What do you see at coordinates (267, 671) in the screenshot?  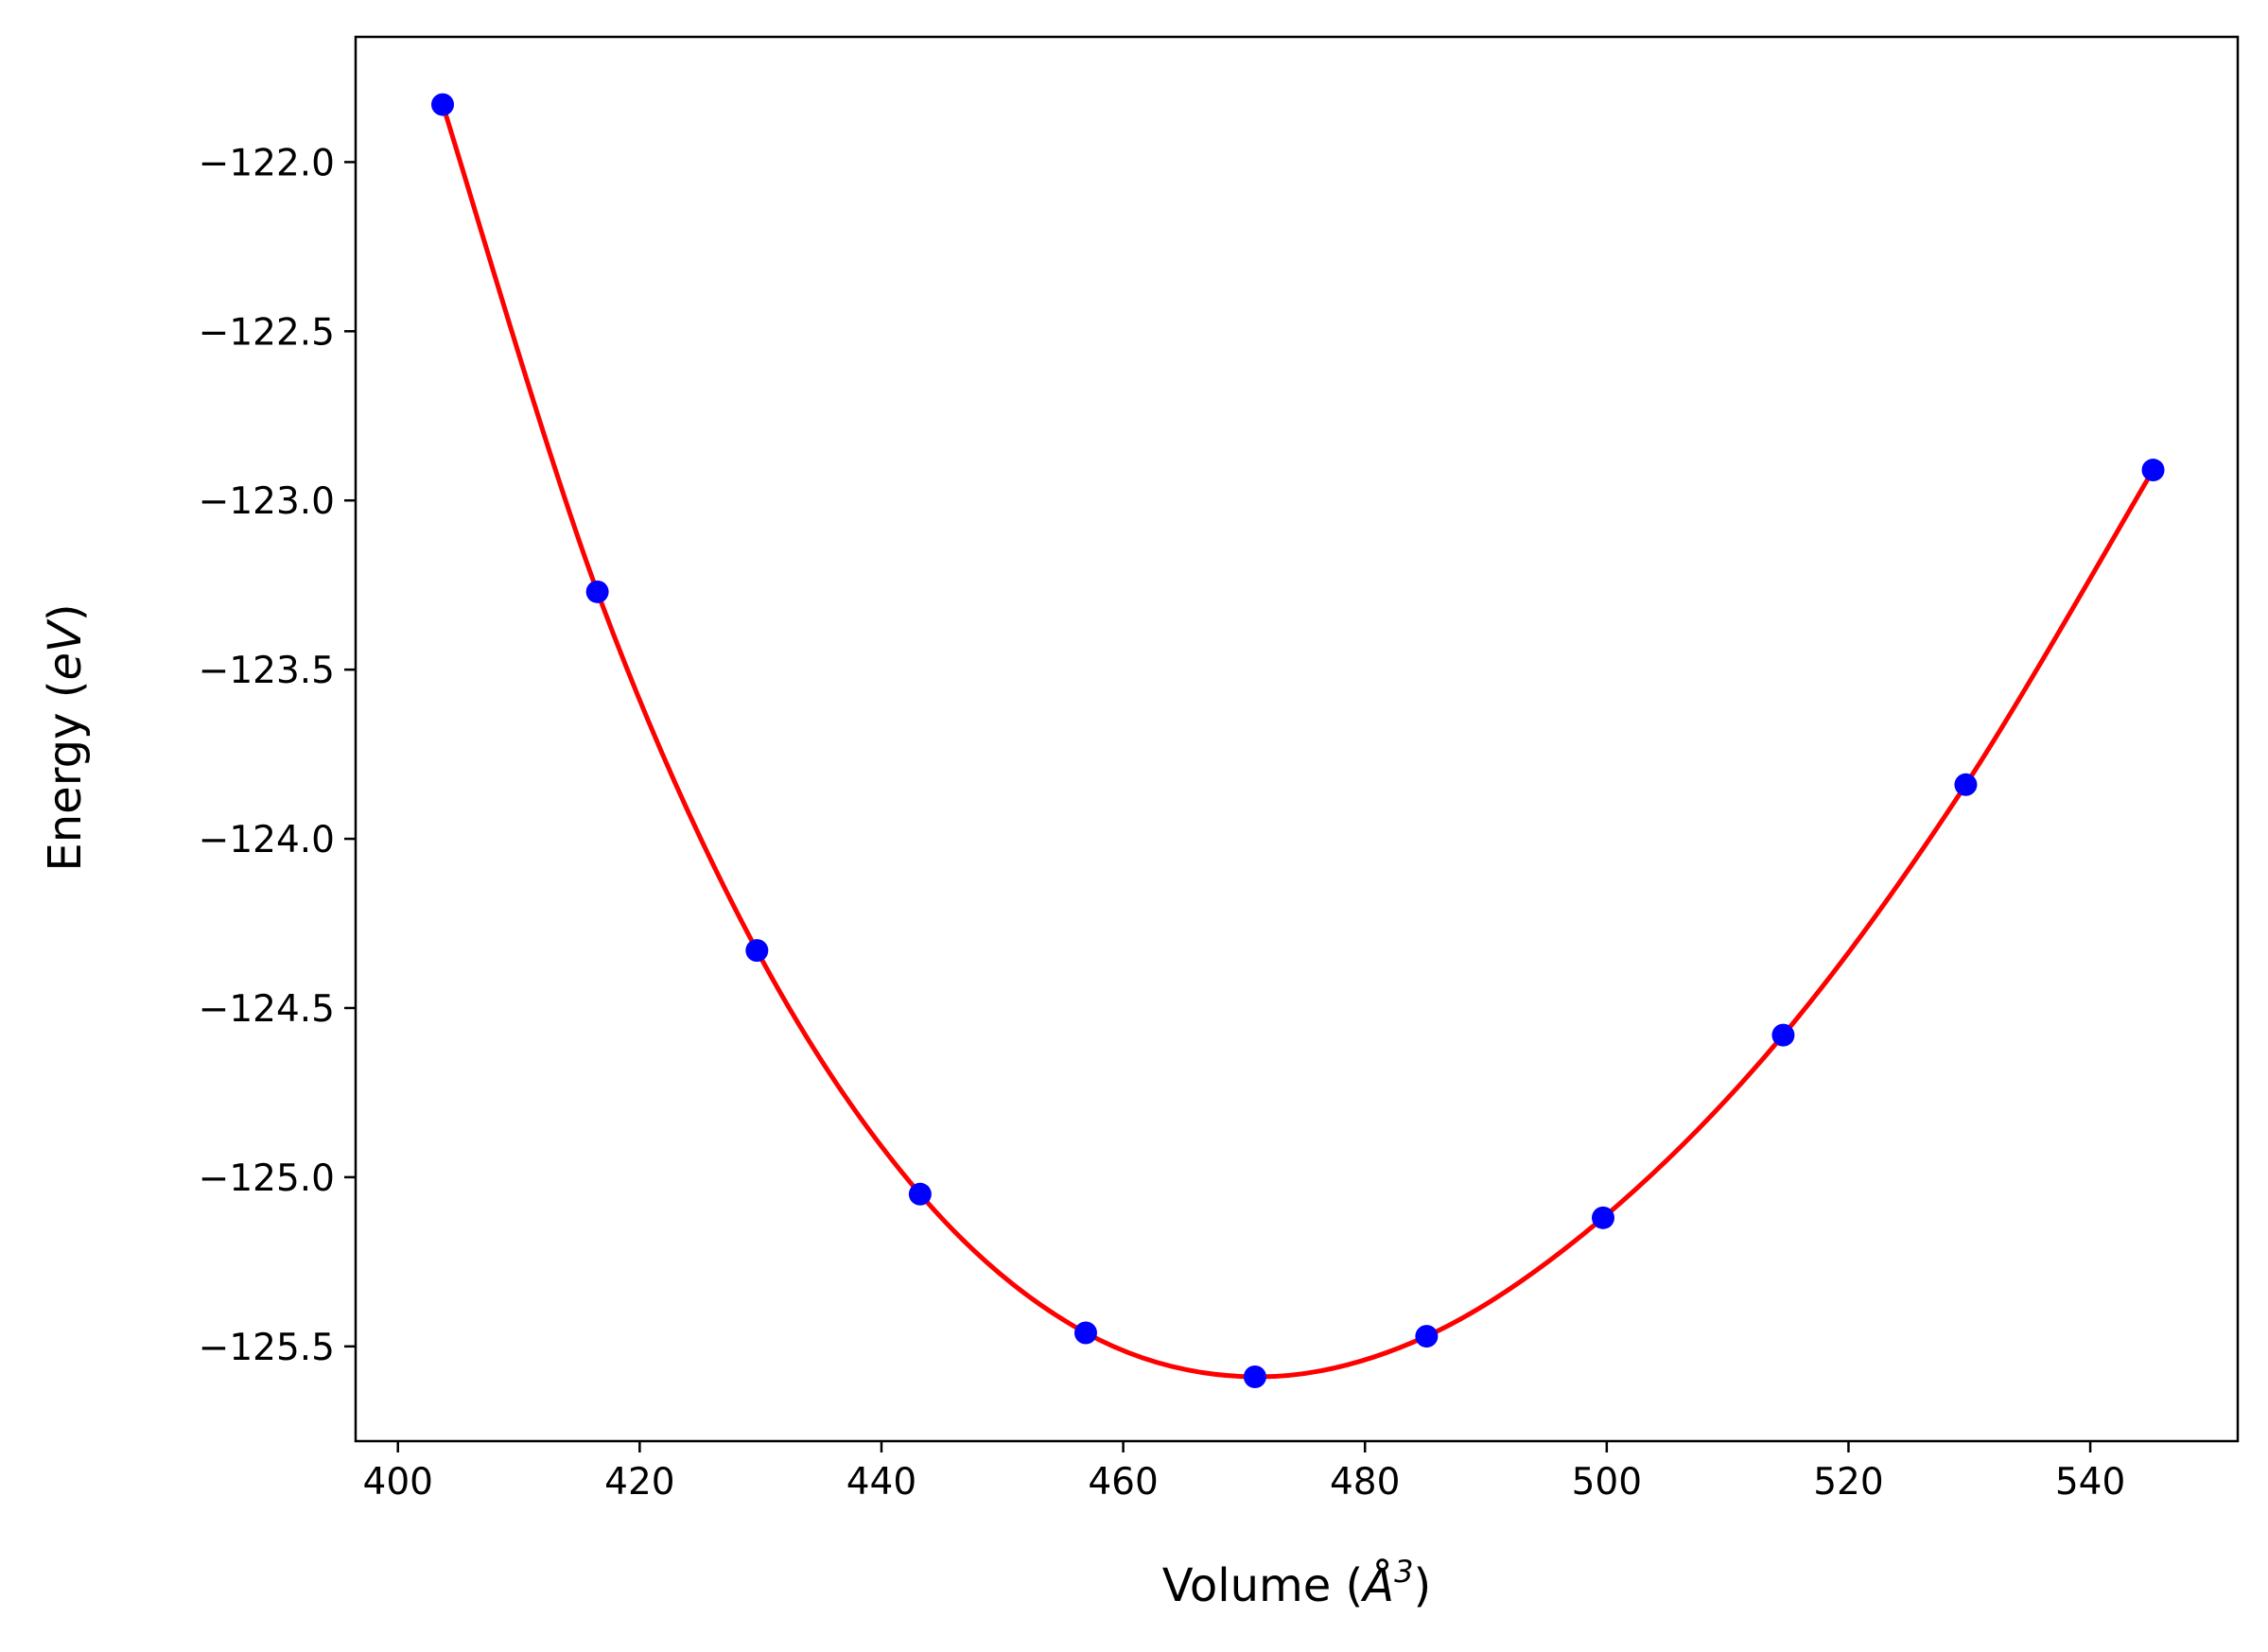 I see `y-tick-label: −123.5` at bounding box center [267, 671].